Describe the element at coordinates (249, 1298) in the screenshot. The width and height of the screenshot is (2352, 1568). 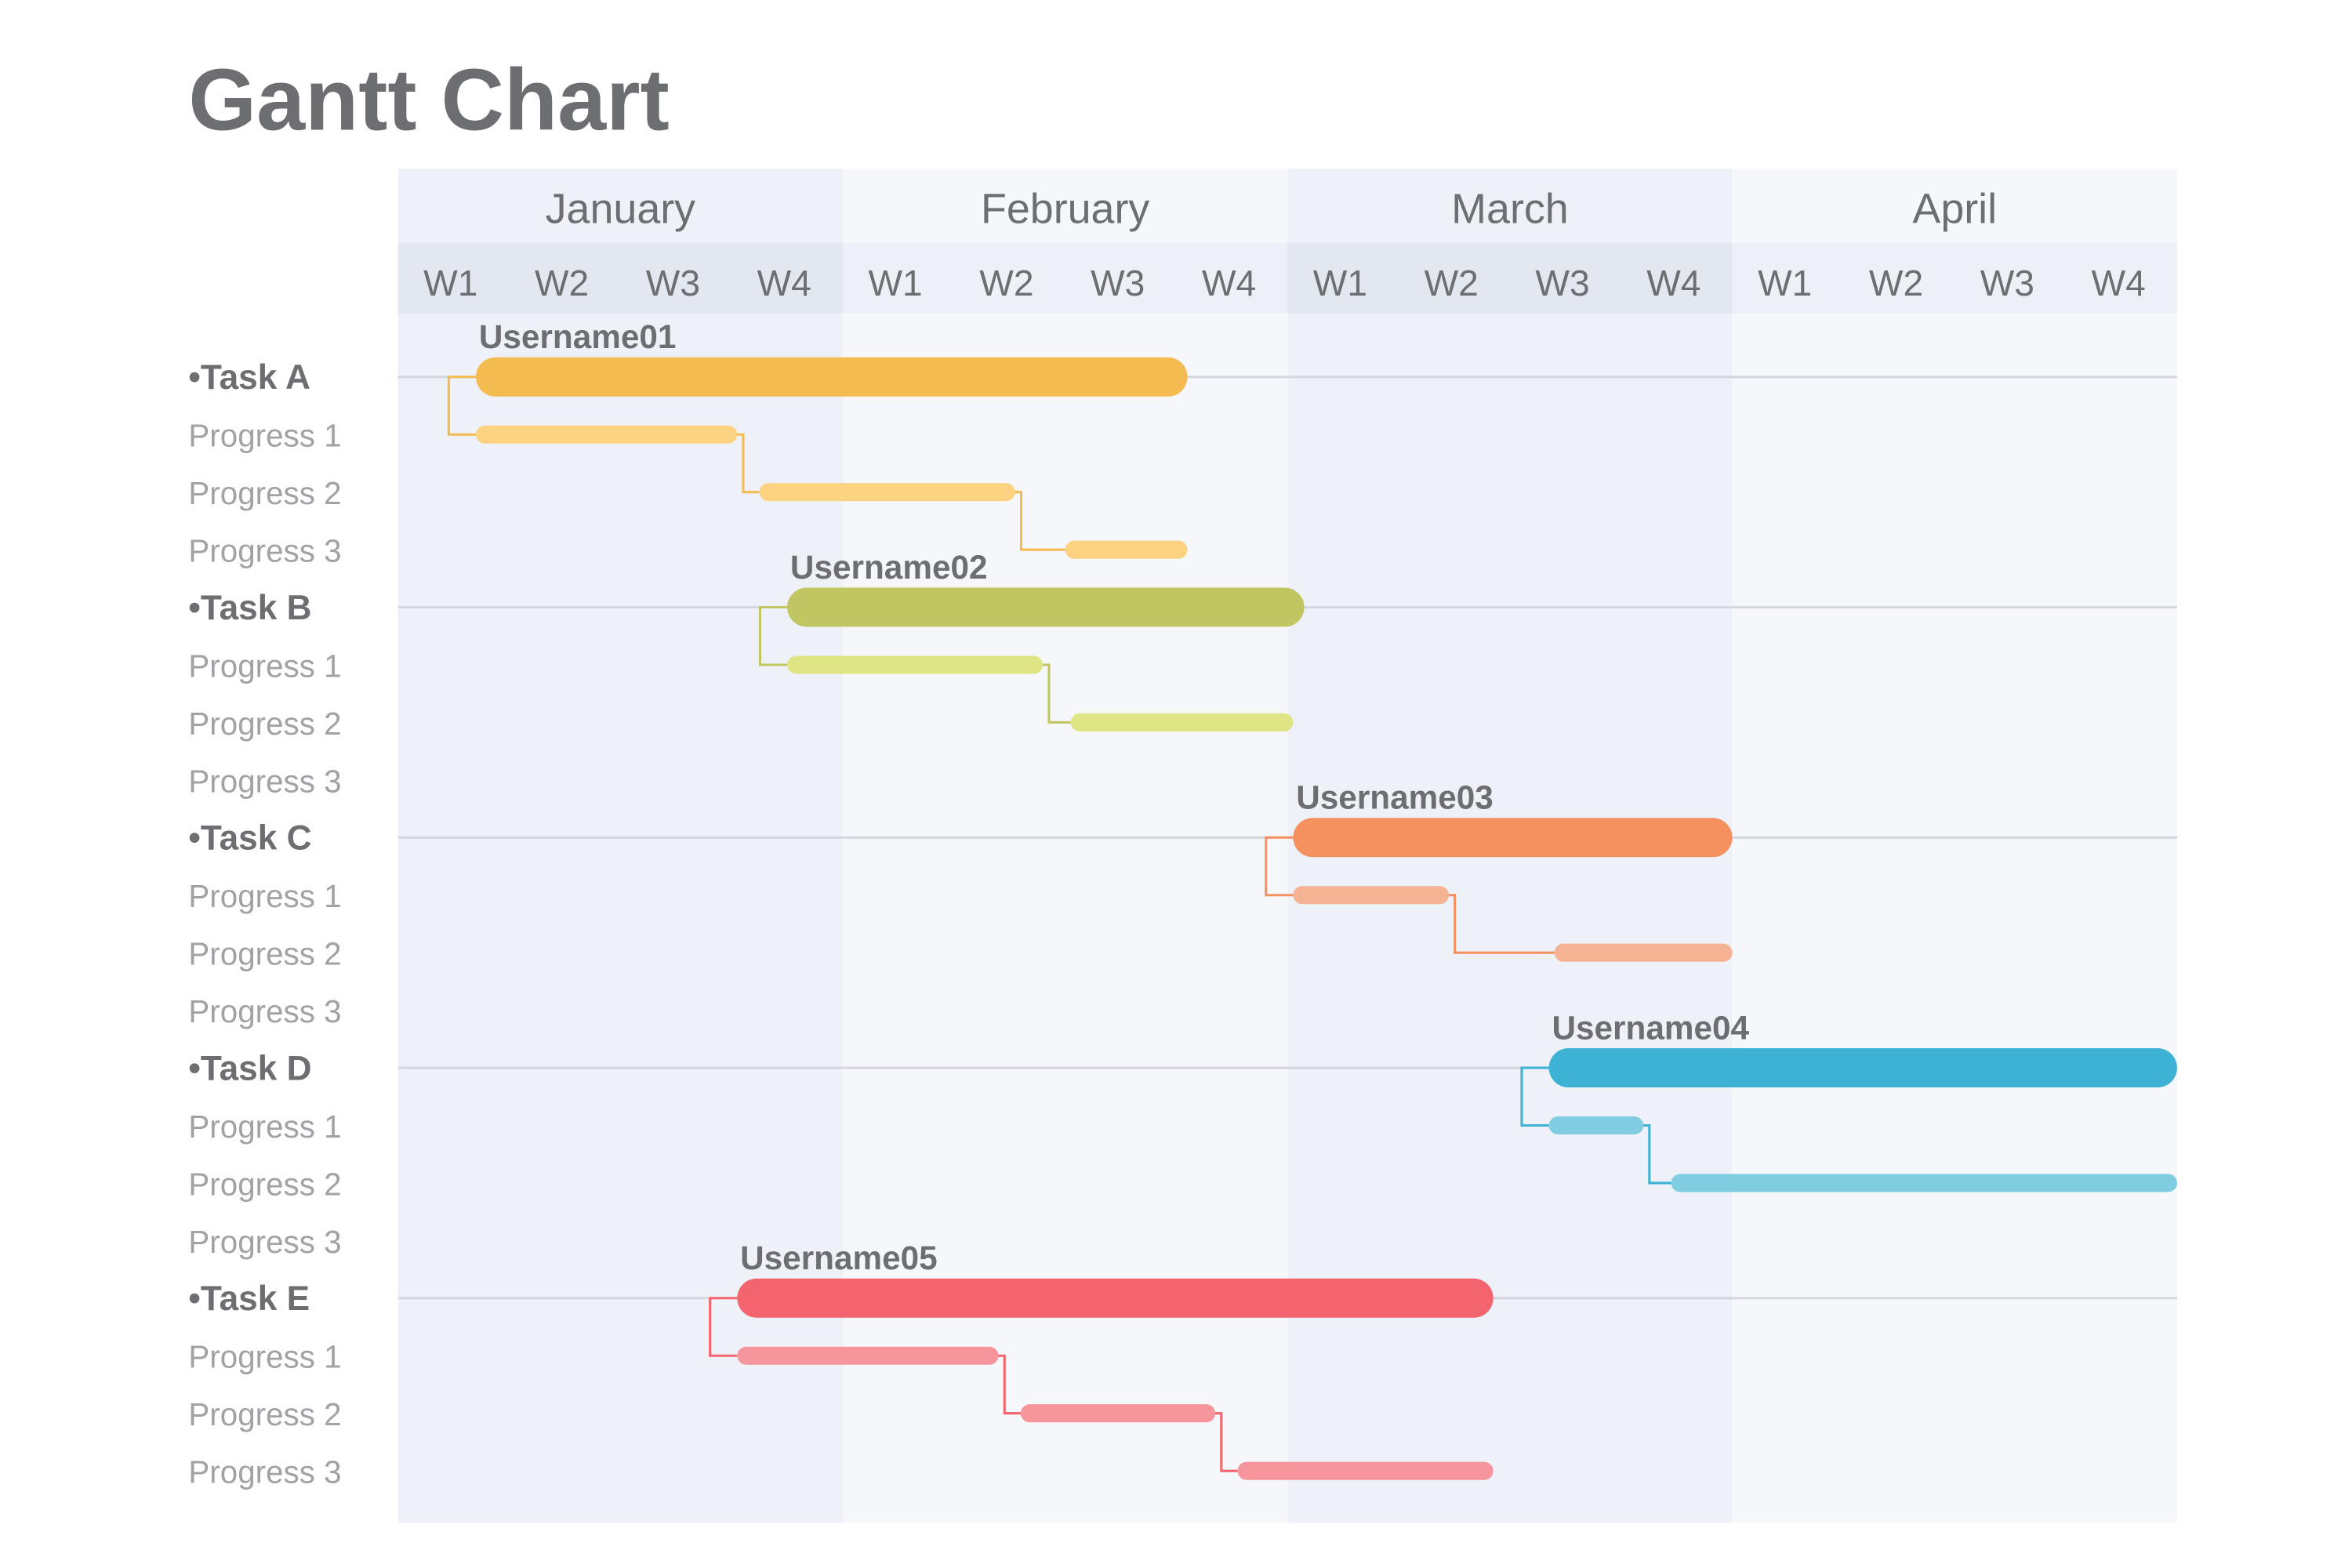
I see `task-label: •Task E` at that location.